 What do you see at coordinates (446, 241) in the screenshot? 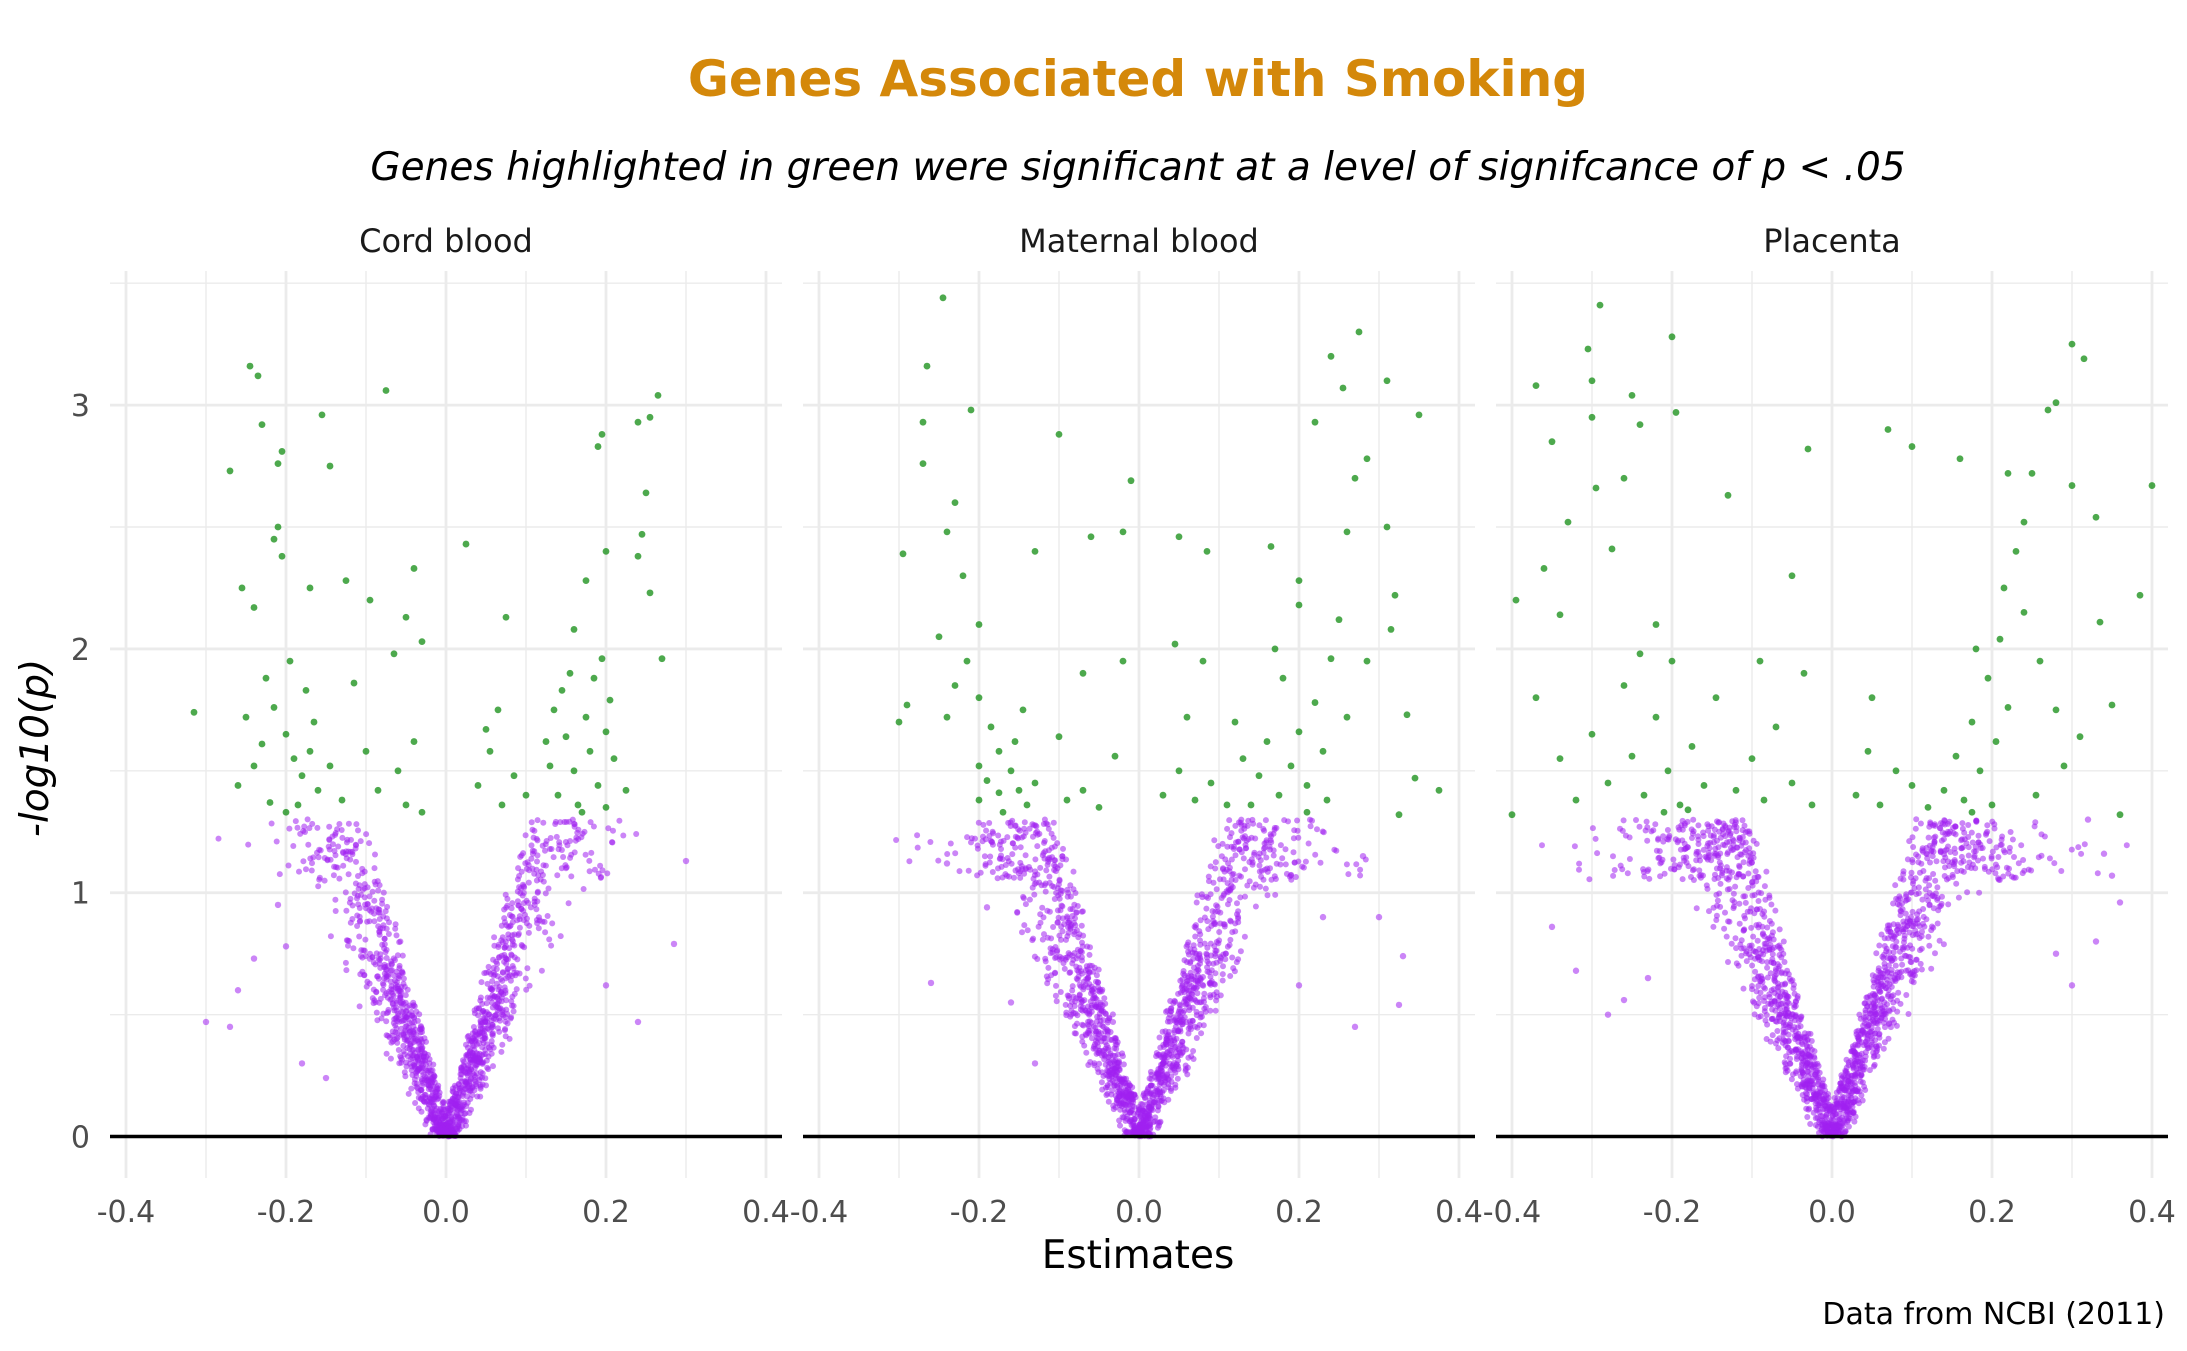
I see `facet-strip-label: Cord blood` at bounding box center [446, 241].